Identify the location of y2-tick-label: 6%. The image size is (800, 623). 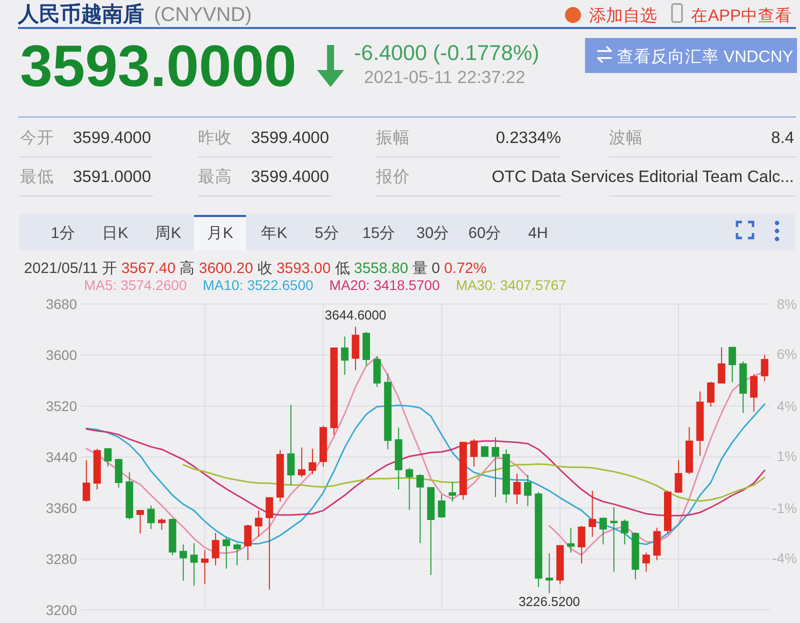
(786, 354).